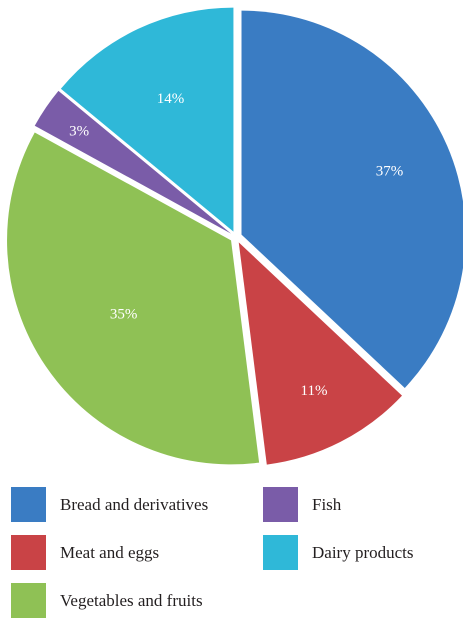  Describe the element at coordinates (28, 504) in the screenshot. I see `legend-swatch-bread` at that location.